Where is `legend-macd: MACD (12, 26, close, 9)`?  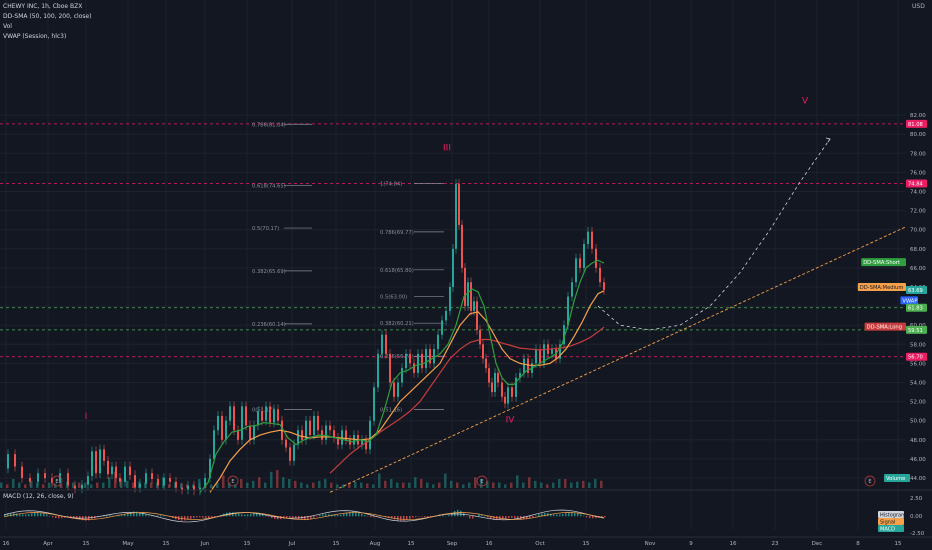 legend-macd: MACD (12, 26, close, 9) is located at coordinates (38, 496).